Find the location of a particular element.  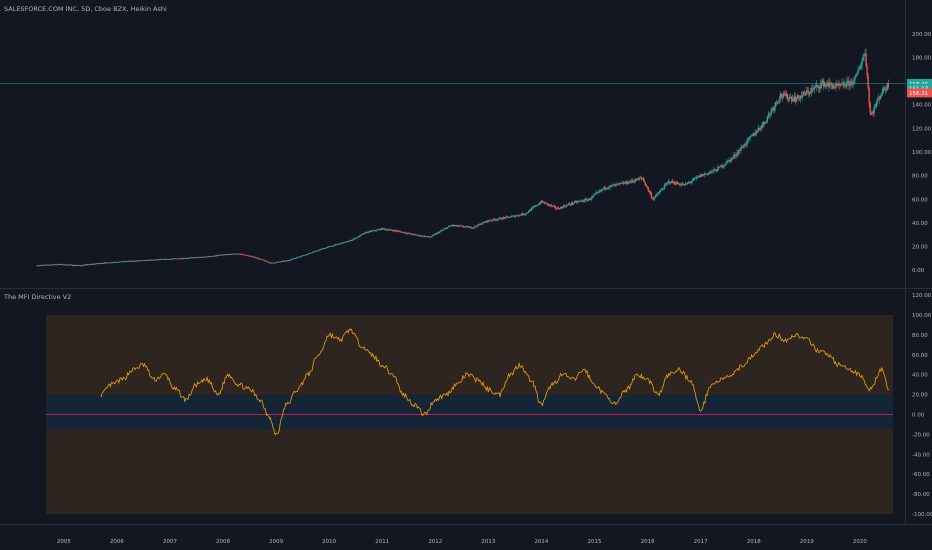

price-label-tag is located at coordinates (919, 83).